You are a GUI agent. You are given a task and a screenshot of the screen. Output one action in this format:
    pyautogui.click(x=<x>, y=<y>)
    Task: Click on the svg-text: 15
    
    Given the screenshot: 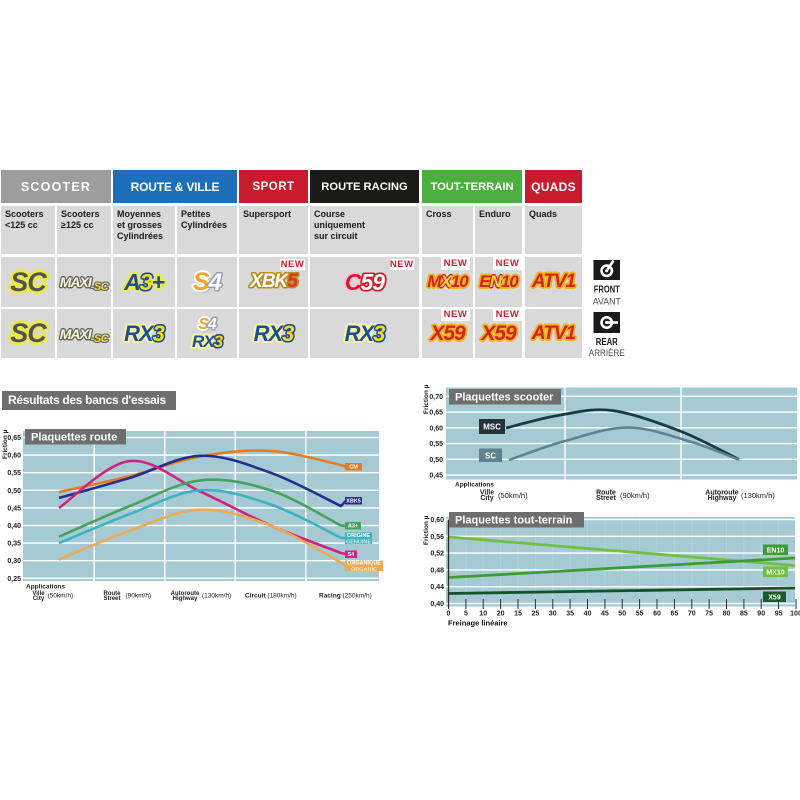 What is the action you would take?
    pyautogui.click(x=518, y=614)
    